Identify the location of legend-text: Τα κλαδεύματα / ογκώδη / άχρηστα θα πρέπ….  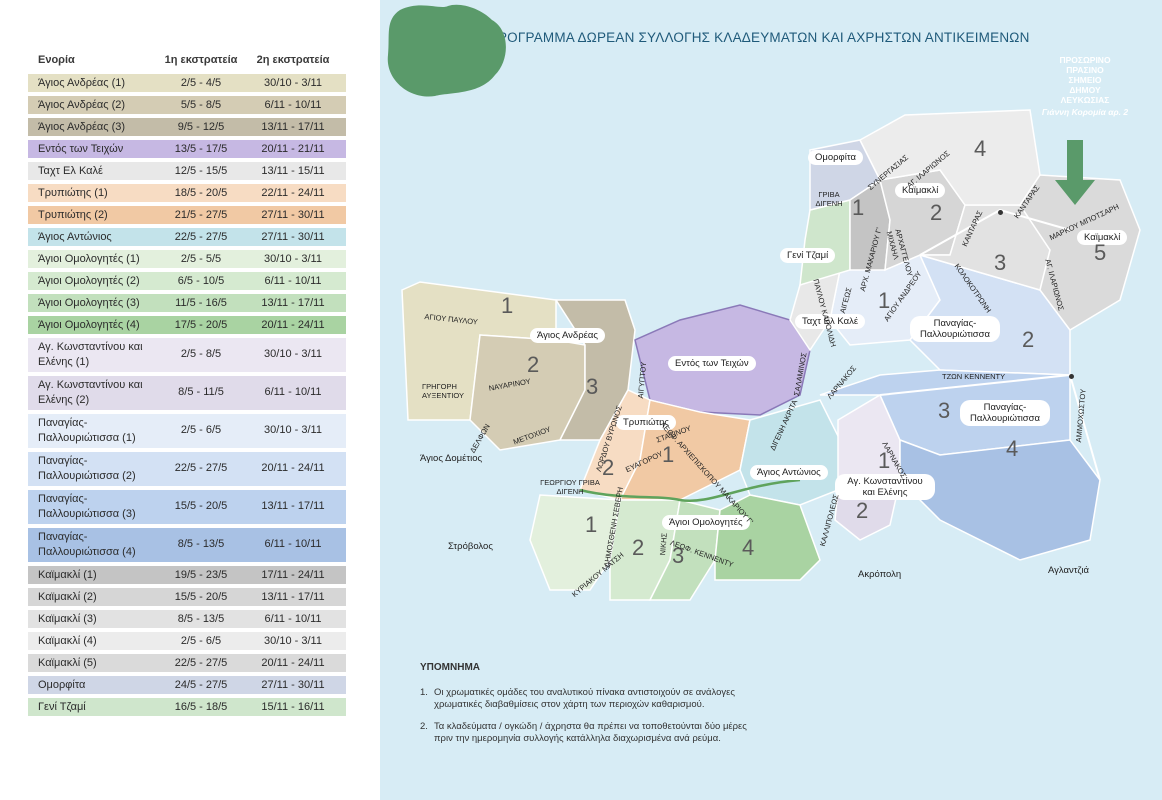
(590, 732).